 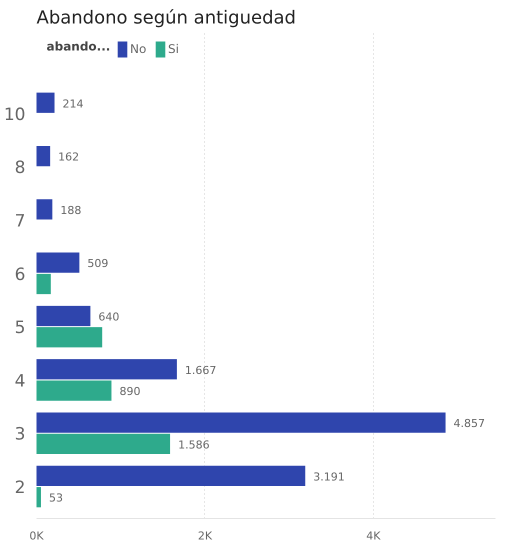 What do you see at coordinates (15, 114) in the screenshot?
I see `y-tick-label: 10` at bounding box center [15, 114].